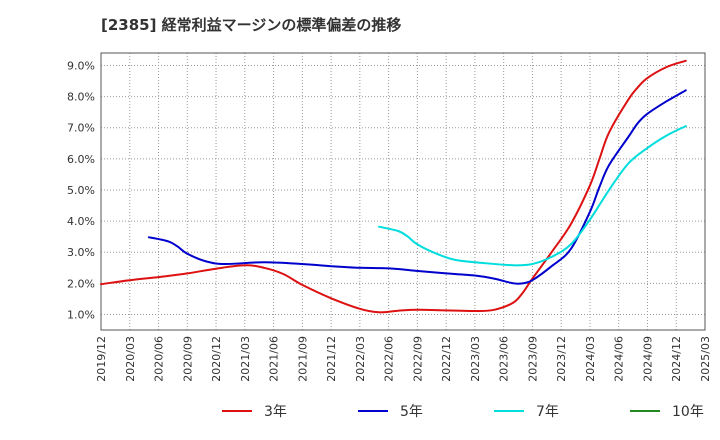  I want to click on x-tick-label: 2020/12, so click(216, 359).